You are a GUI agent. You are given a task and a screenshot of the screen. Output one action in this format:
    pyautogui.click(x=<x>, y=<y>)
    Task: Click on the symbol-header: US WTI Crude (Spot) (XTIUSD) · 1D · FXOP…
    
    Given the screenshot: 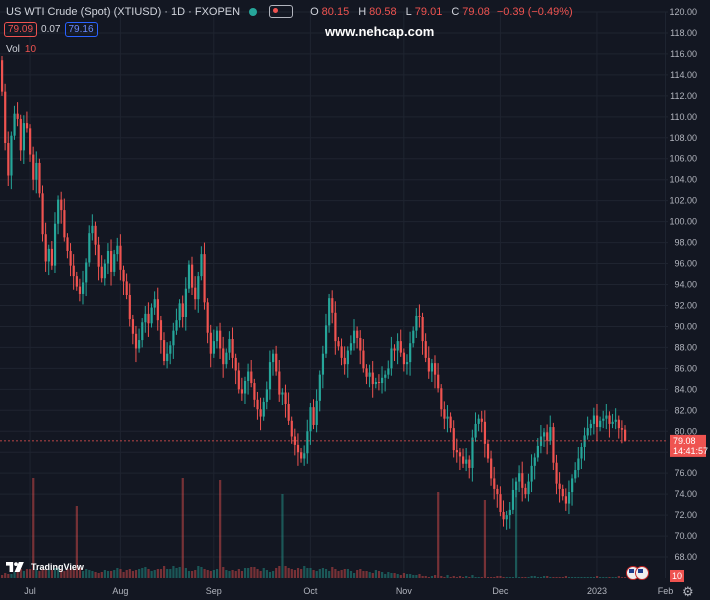 What is the action you would take?
    pyautogui.click(x=289, y=11)
    